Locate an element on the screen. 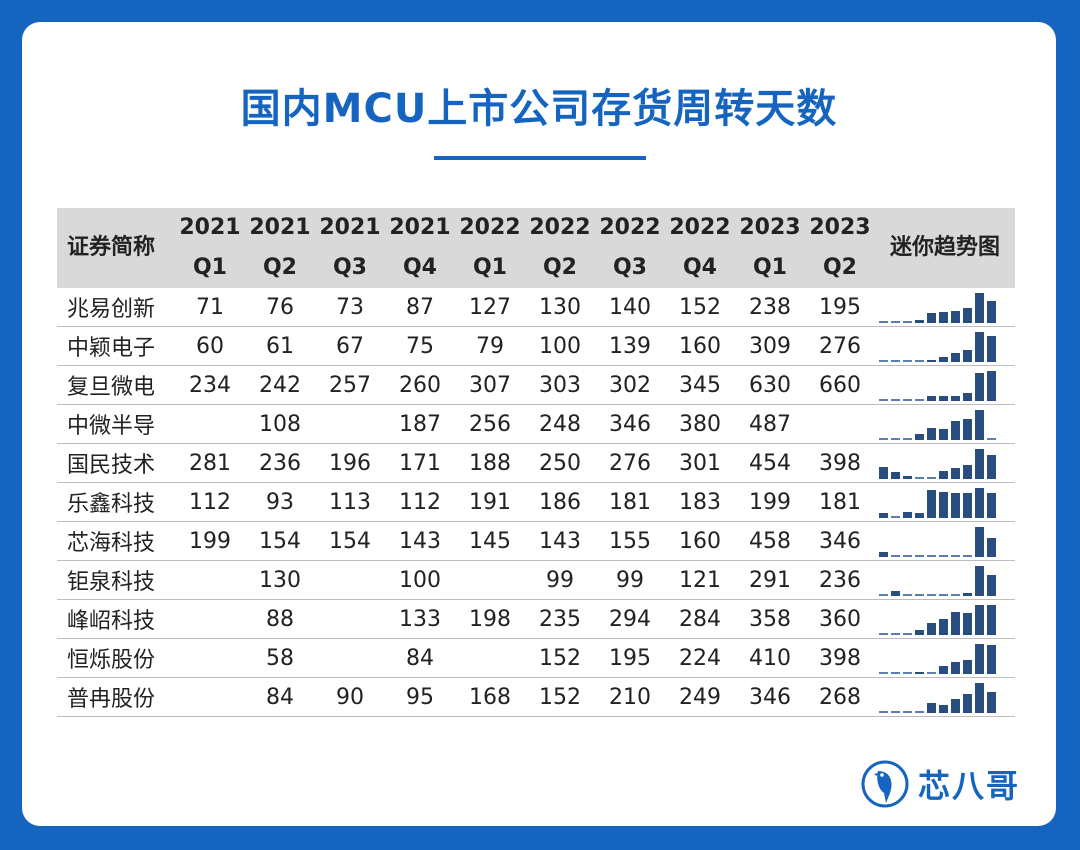 The width and height of the screenshot is (1080, 850). value-cell: 291 is located at coordinates (770, 580).